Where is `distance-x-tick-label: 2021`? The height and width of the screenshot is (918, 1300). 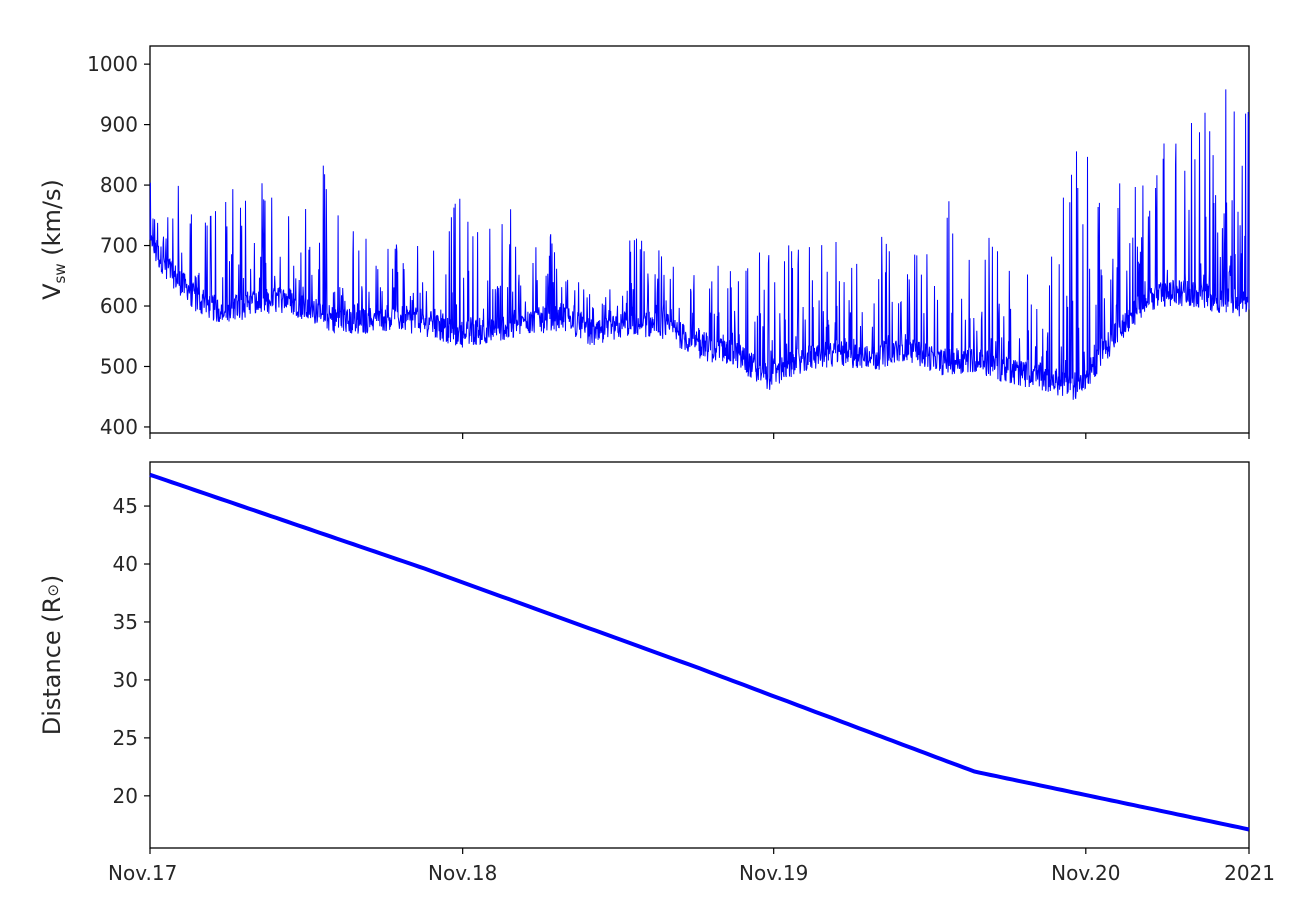
distance-x-tick-label: 2021 is located at coordinates (1249, 873).